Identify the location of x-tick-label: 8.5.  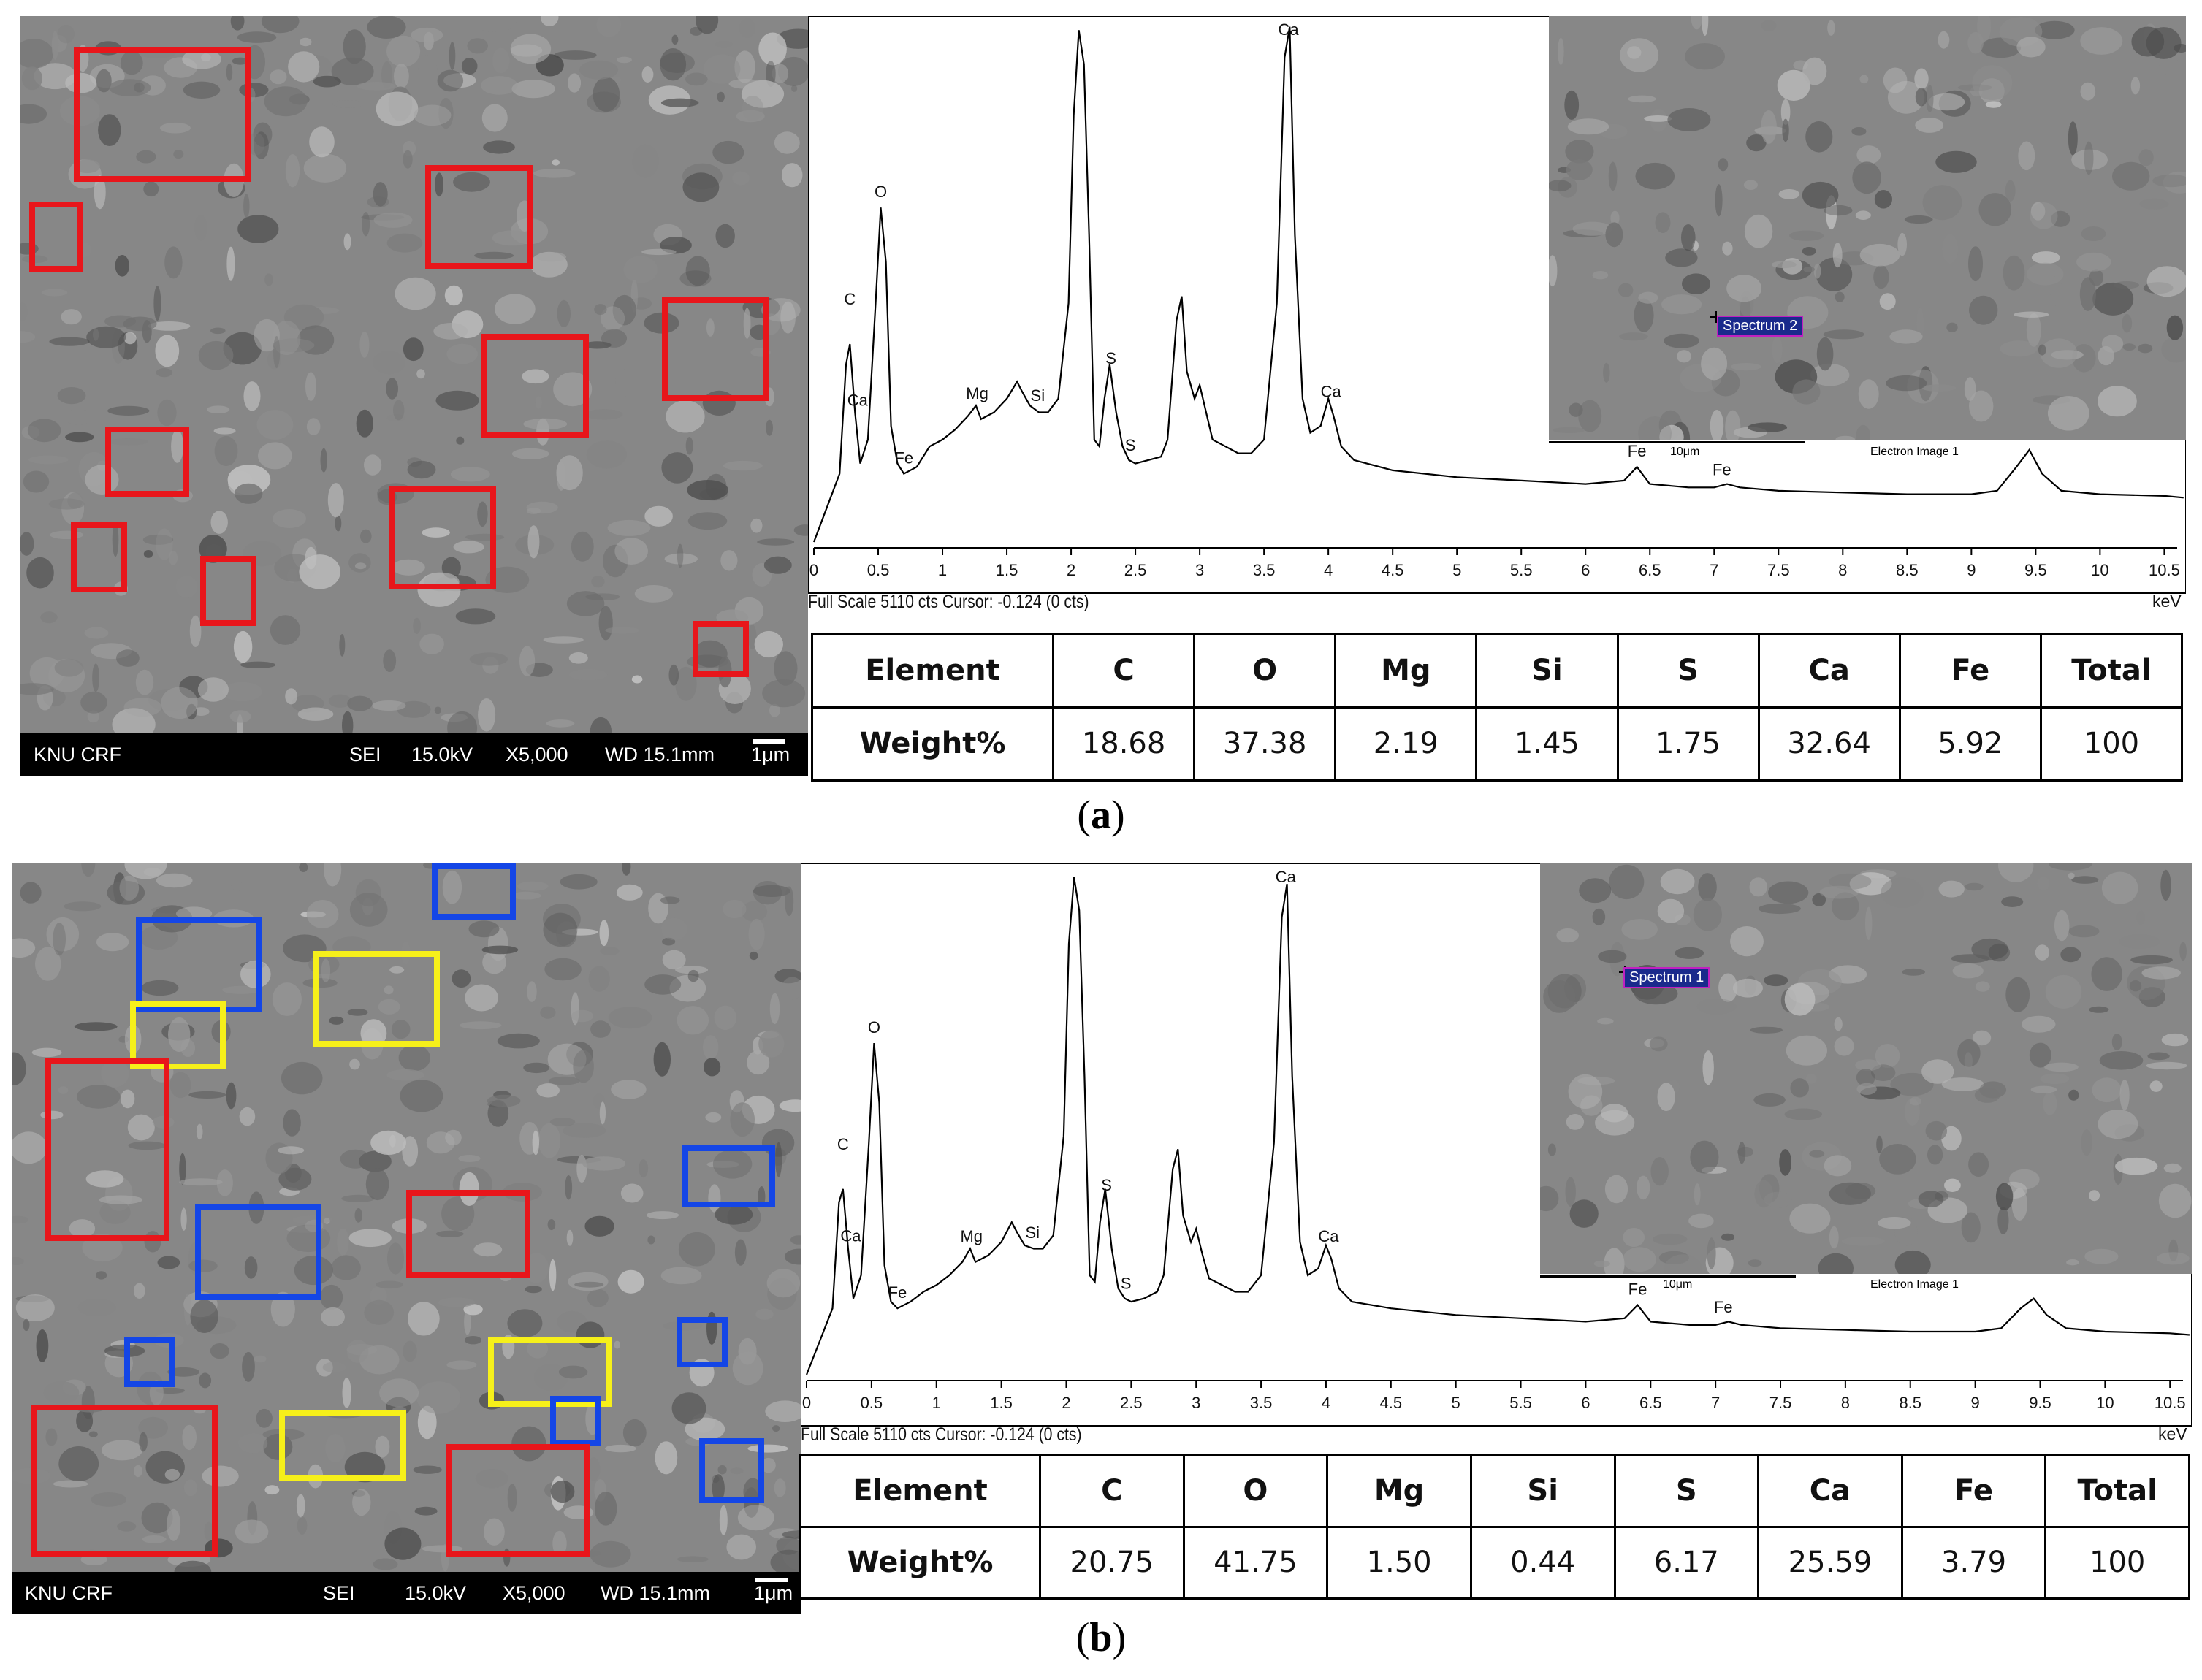
(1910, 1403).